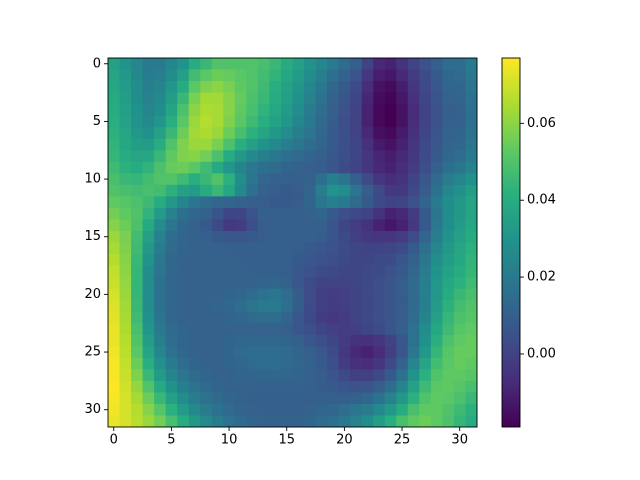  I want to click on x-tick-label: 20, so click(344, 440).